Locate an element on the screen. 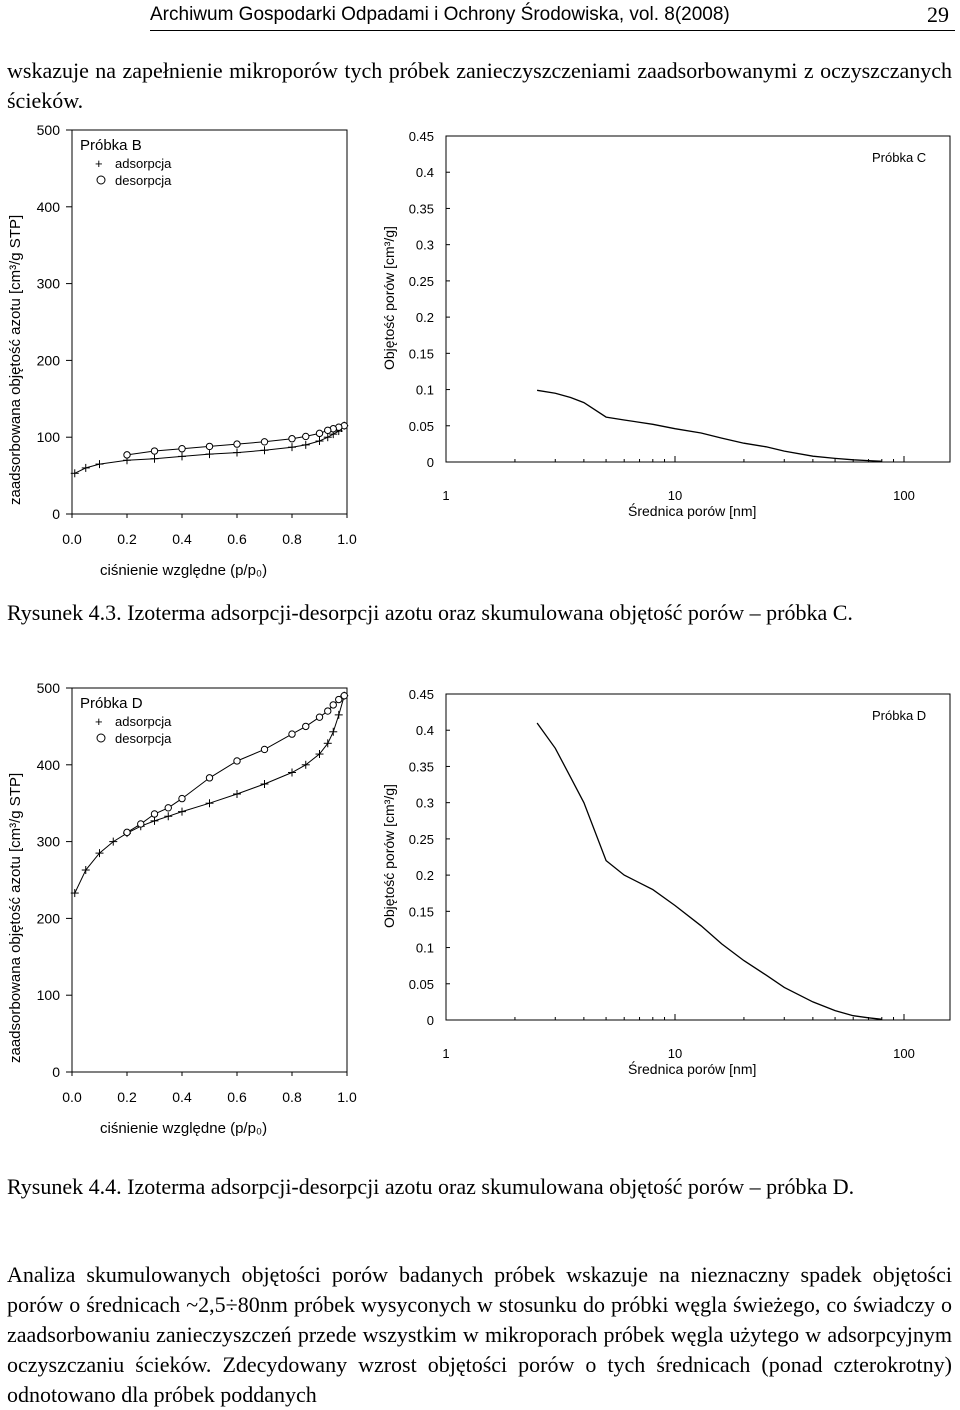 This screenshot has height=1410, width=960. x-tick-label: 10 is located at coordinates (675, 1053).